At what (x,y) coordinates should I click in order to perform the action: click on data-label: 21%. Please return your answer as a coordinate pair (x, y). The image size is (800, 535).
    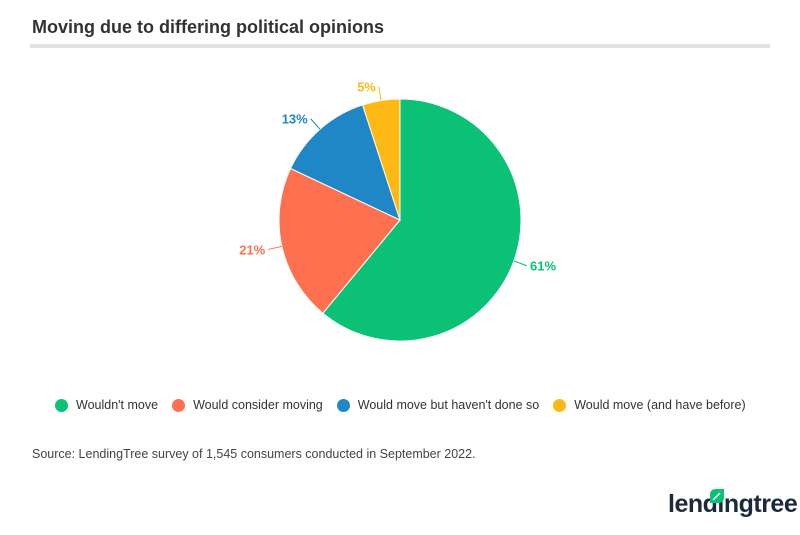
    Looking at the image, I should click on (252, 249).